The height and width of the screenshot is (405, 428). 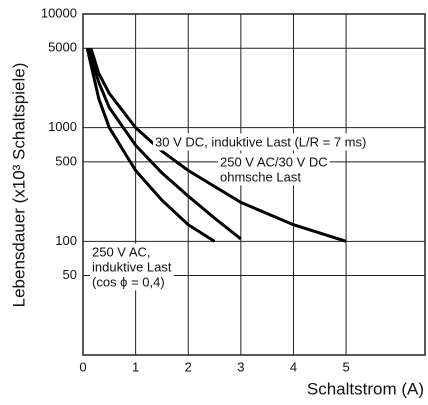 What do you see at coordinates (59, 12) in the screenshot?
I see `y-tick-label: 10000` at bounding box center [59, 12].